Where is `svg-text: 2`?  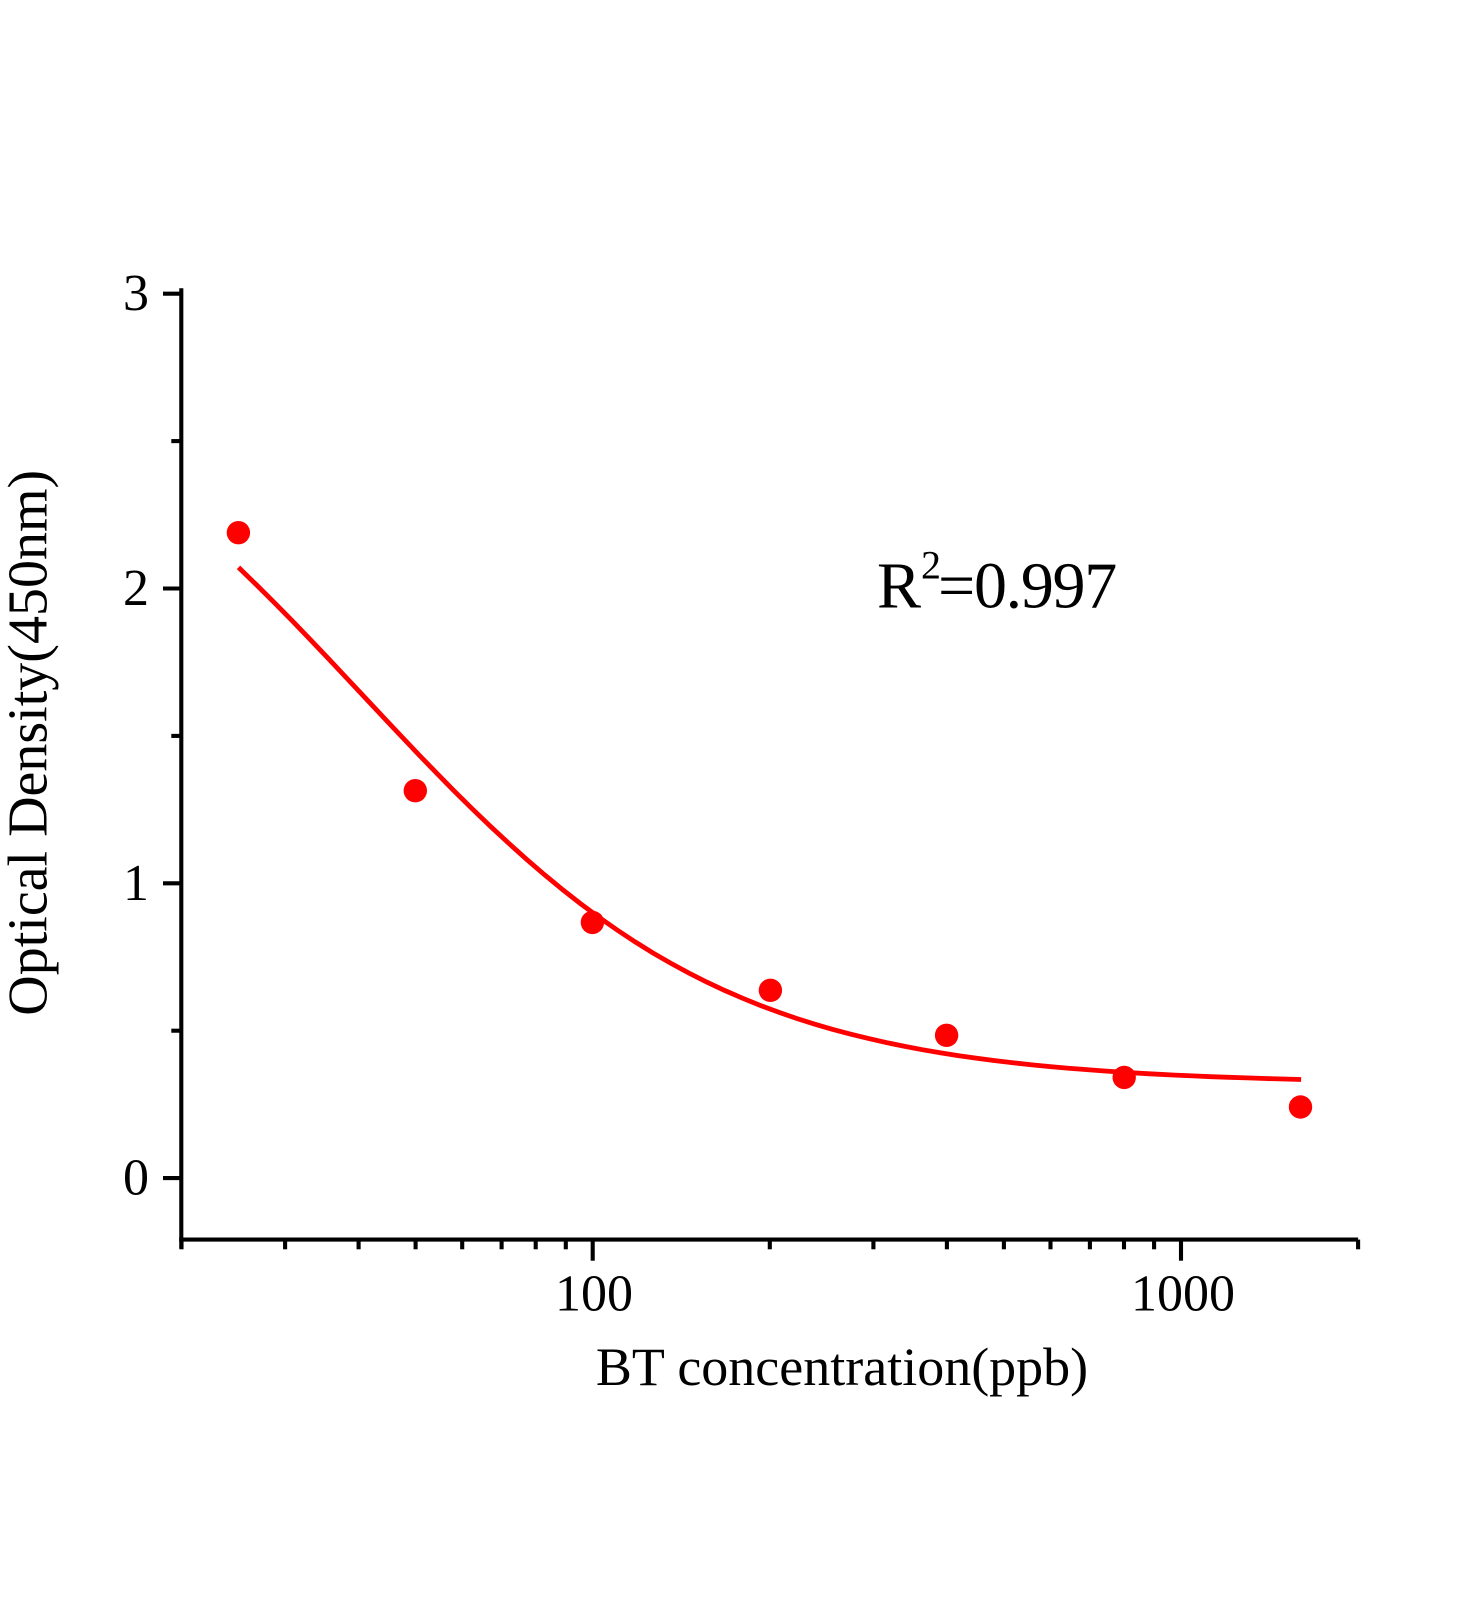
svg-text: 2 is located at coordinates (136, 588).